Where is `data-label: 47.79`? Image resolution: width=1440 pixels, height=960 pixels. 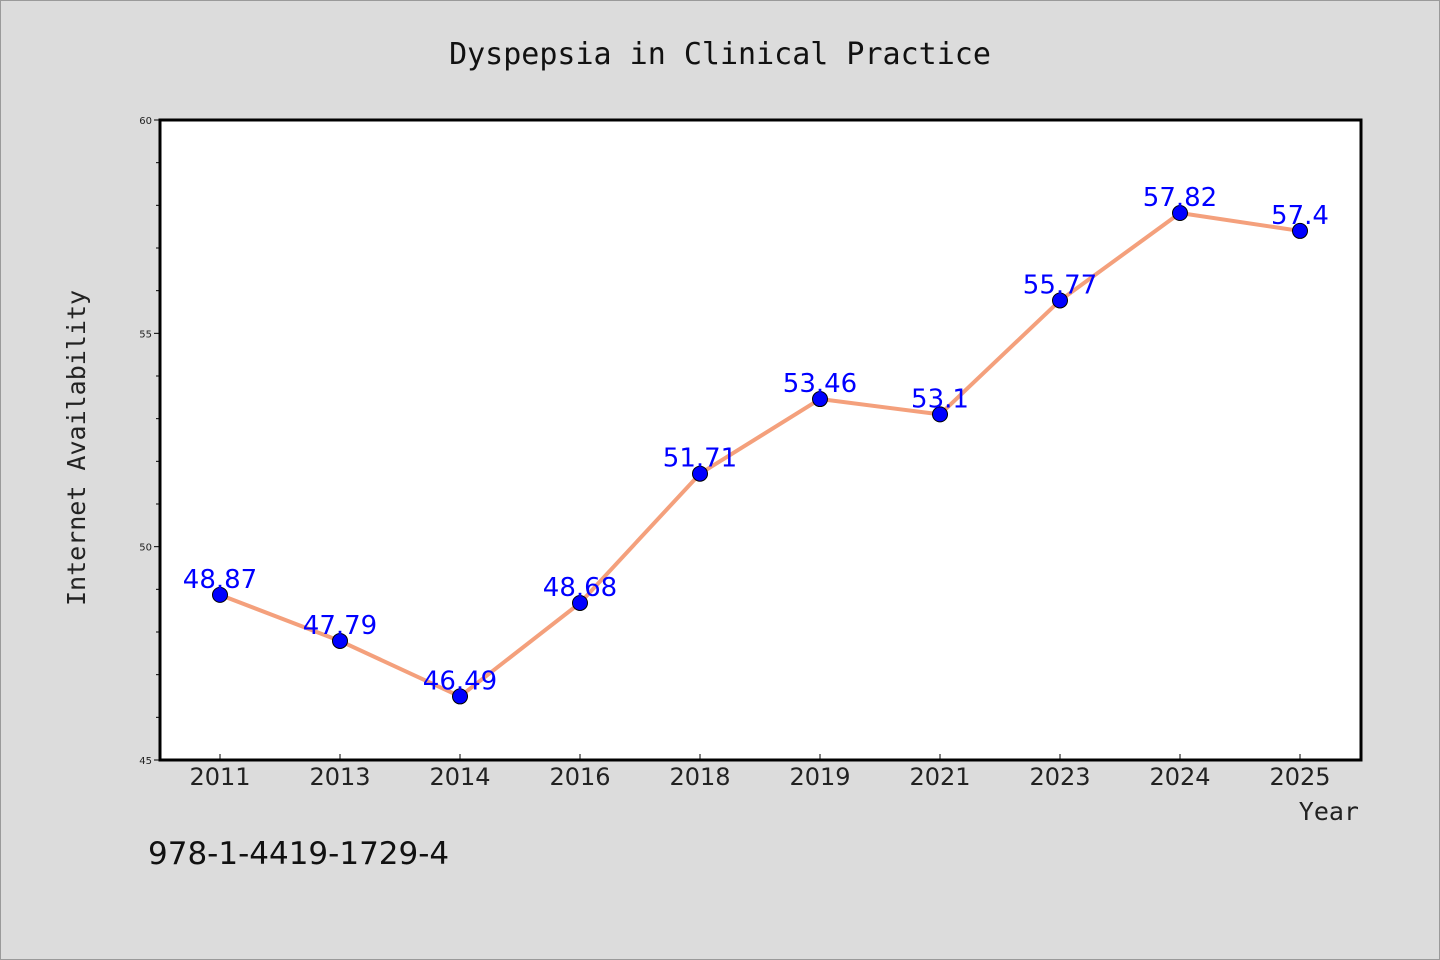 data-label: 47.79 is located at coordinates (340, 626).